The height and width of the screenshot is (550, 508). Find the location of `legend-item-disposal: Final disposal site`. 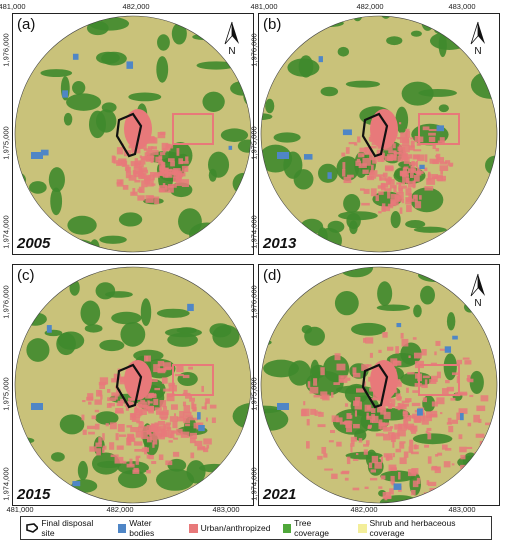

legend-item-disposal: Final disposal site is located at coordinates (65, 528).